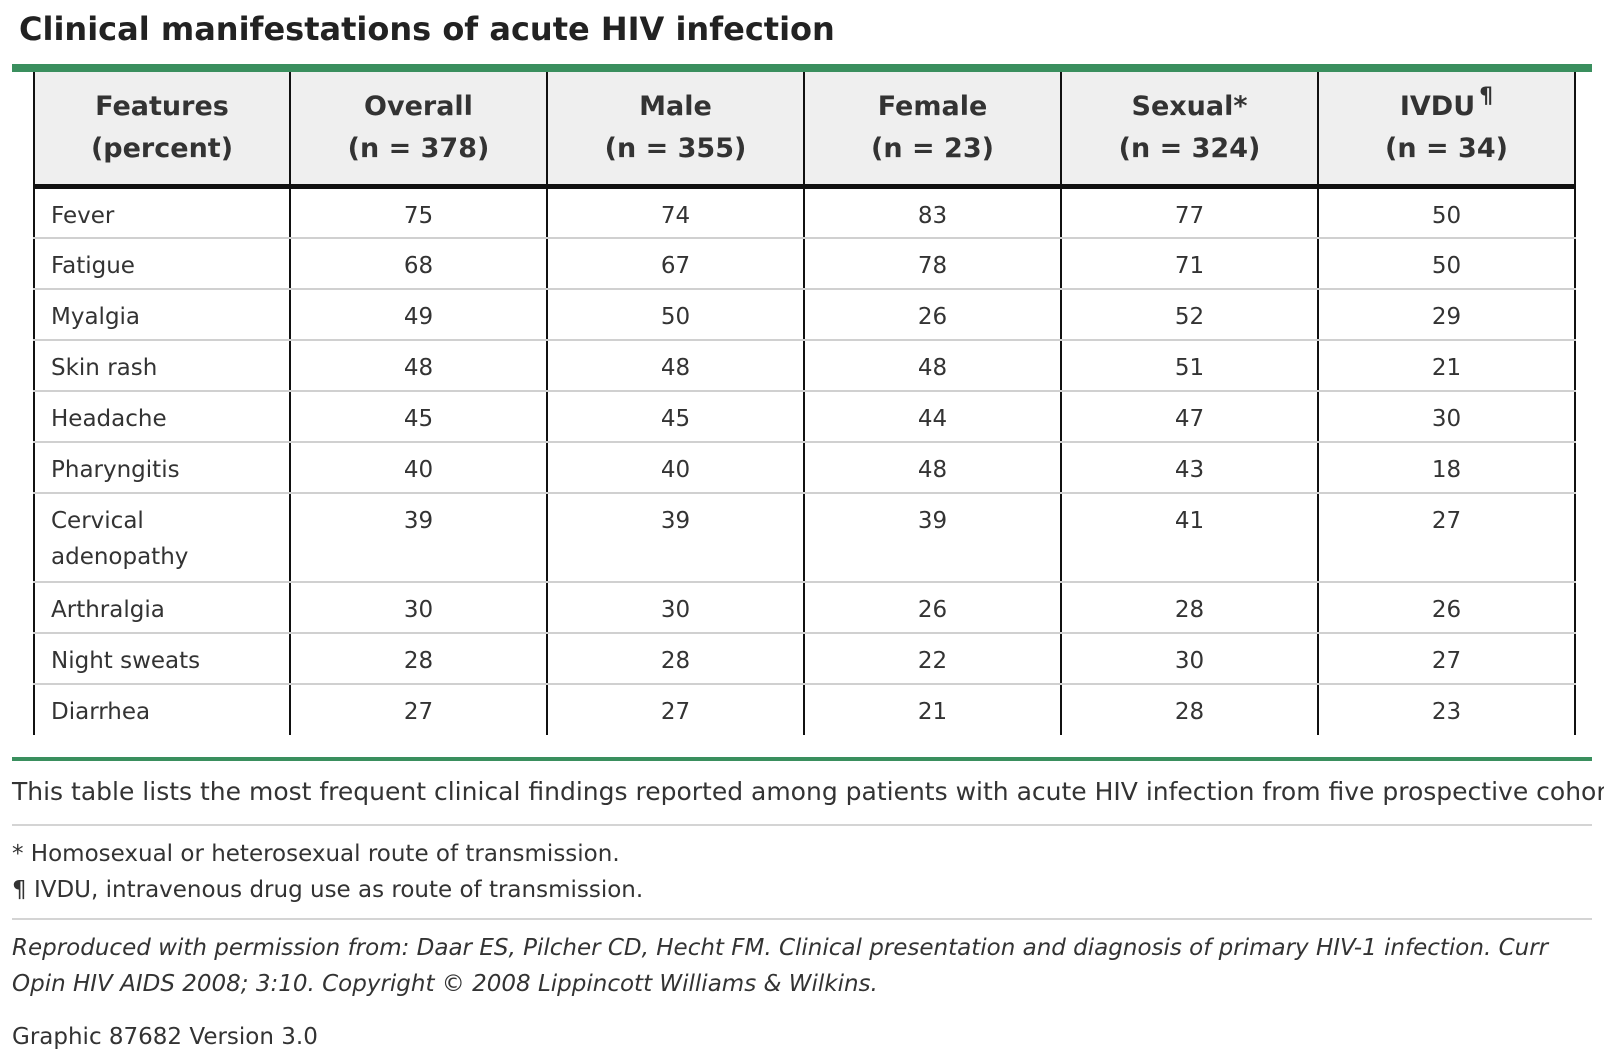 This screenshot has height=1050, width=1604. What do you see at coordinates (418, 263) in the screenshot?
I see `value-cell: 68` at bounding box center [418, 263].